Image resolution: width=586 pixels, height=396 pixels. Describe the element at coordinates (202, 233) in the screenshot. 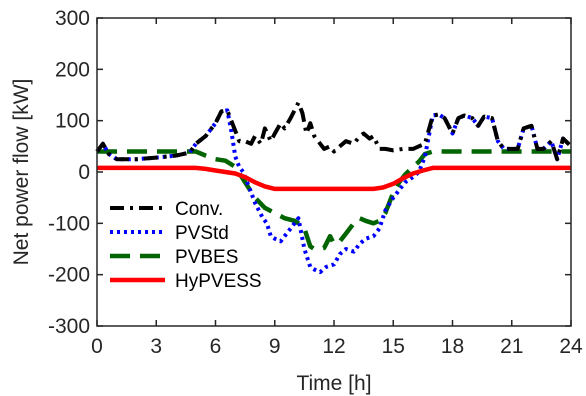

I see `legend-label-pvstd: PVStd` at that location.